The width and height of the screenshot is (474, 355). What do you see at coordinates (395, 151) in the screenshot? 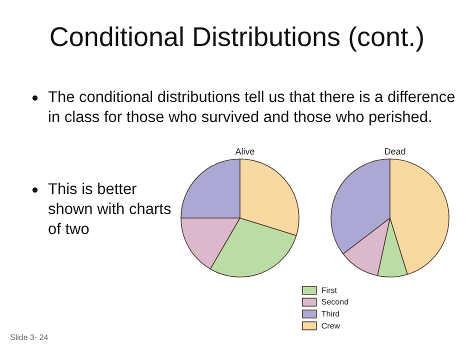
I see `slice-label: Dead` at bounding box center [395, 151].